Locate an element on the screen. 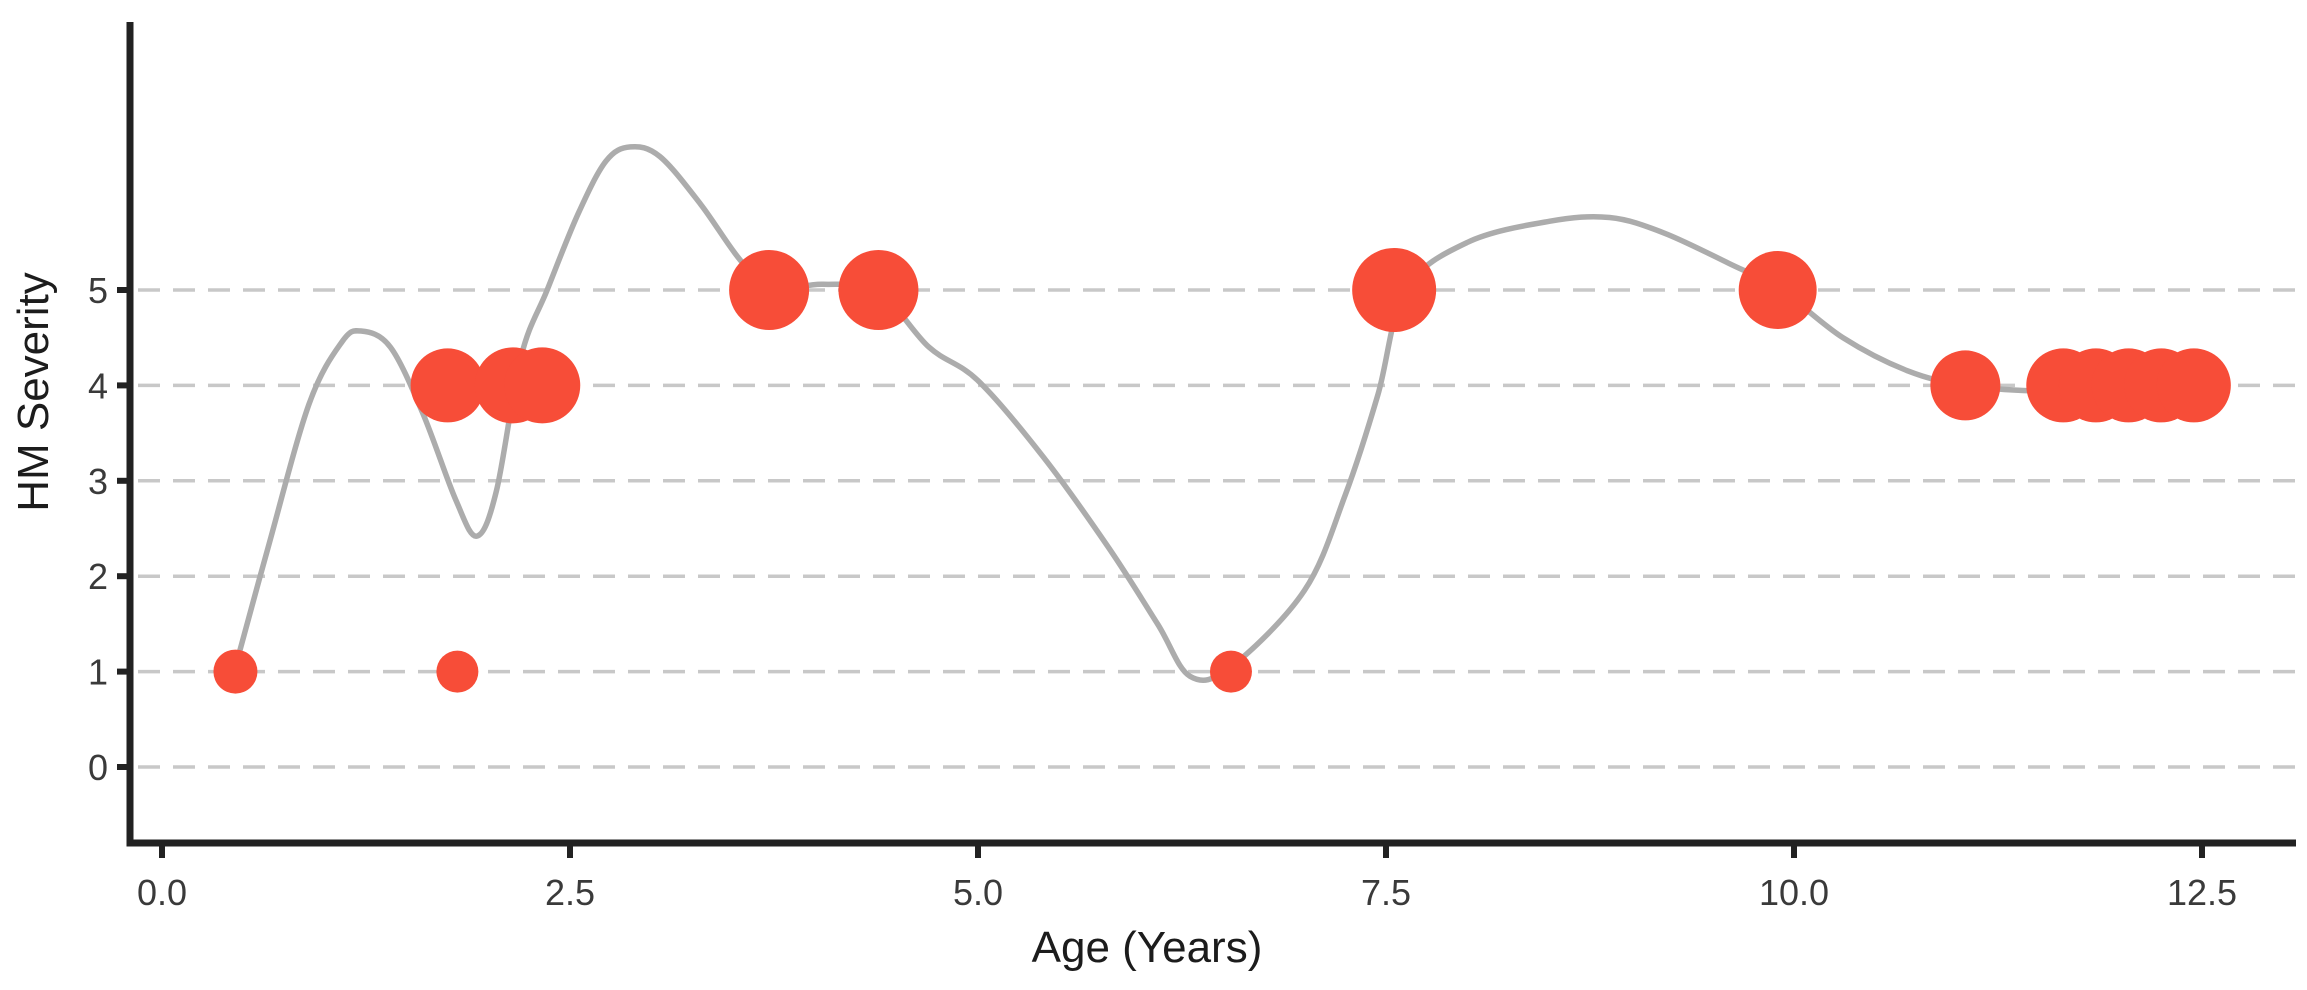 Image resolution: width=2307 pixels, height=990 pixels. y-tick-label: 4 is located at coordinates (98, 385).